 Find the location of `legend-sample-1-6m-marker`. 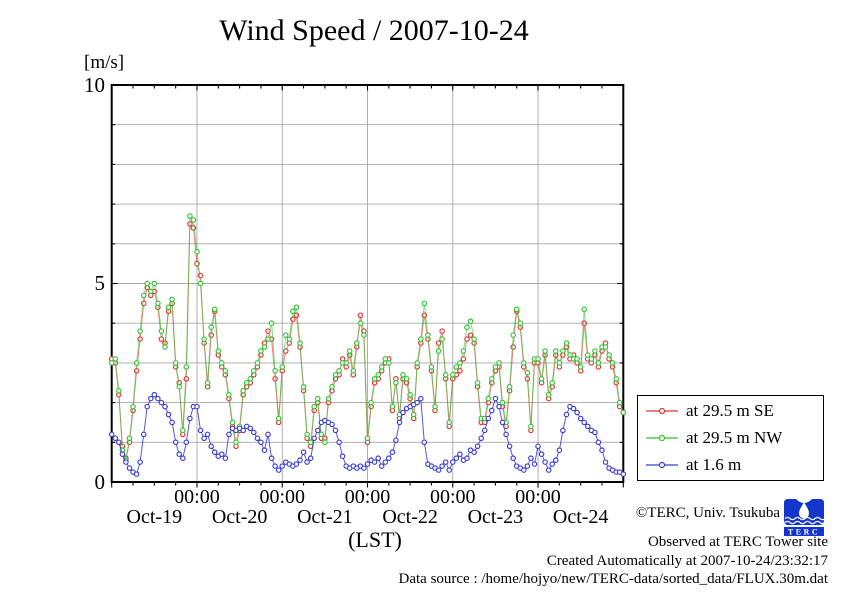

legend-sample-1-6m-marker is located at coordinates (662, 464).